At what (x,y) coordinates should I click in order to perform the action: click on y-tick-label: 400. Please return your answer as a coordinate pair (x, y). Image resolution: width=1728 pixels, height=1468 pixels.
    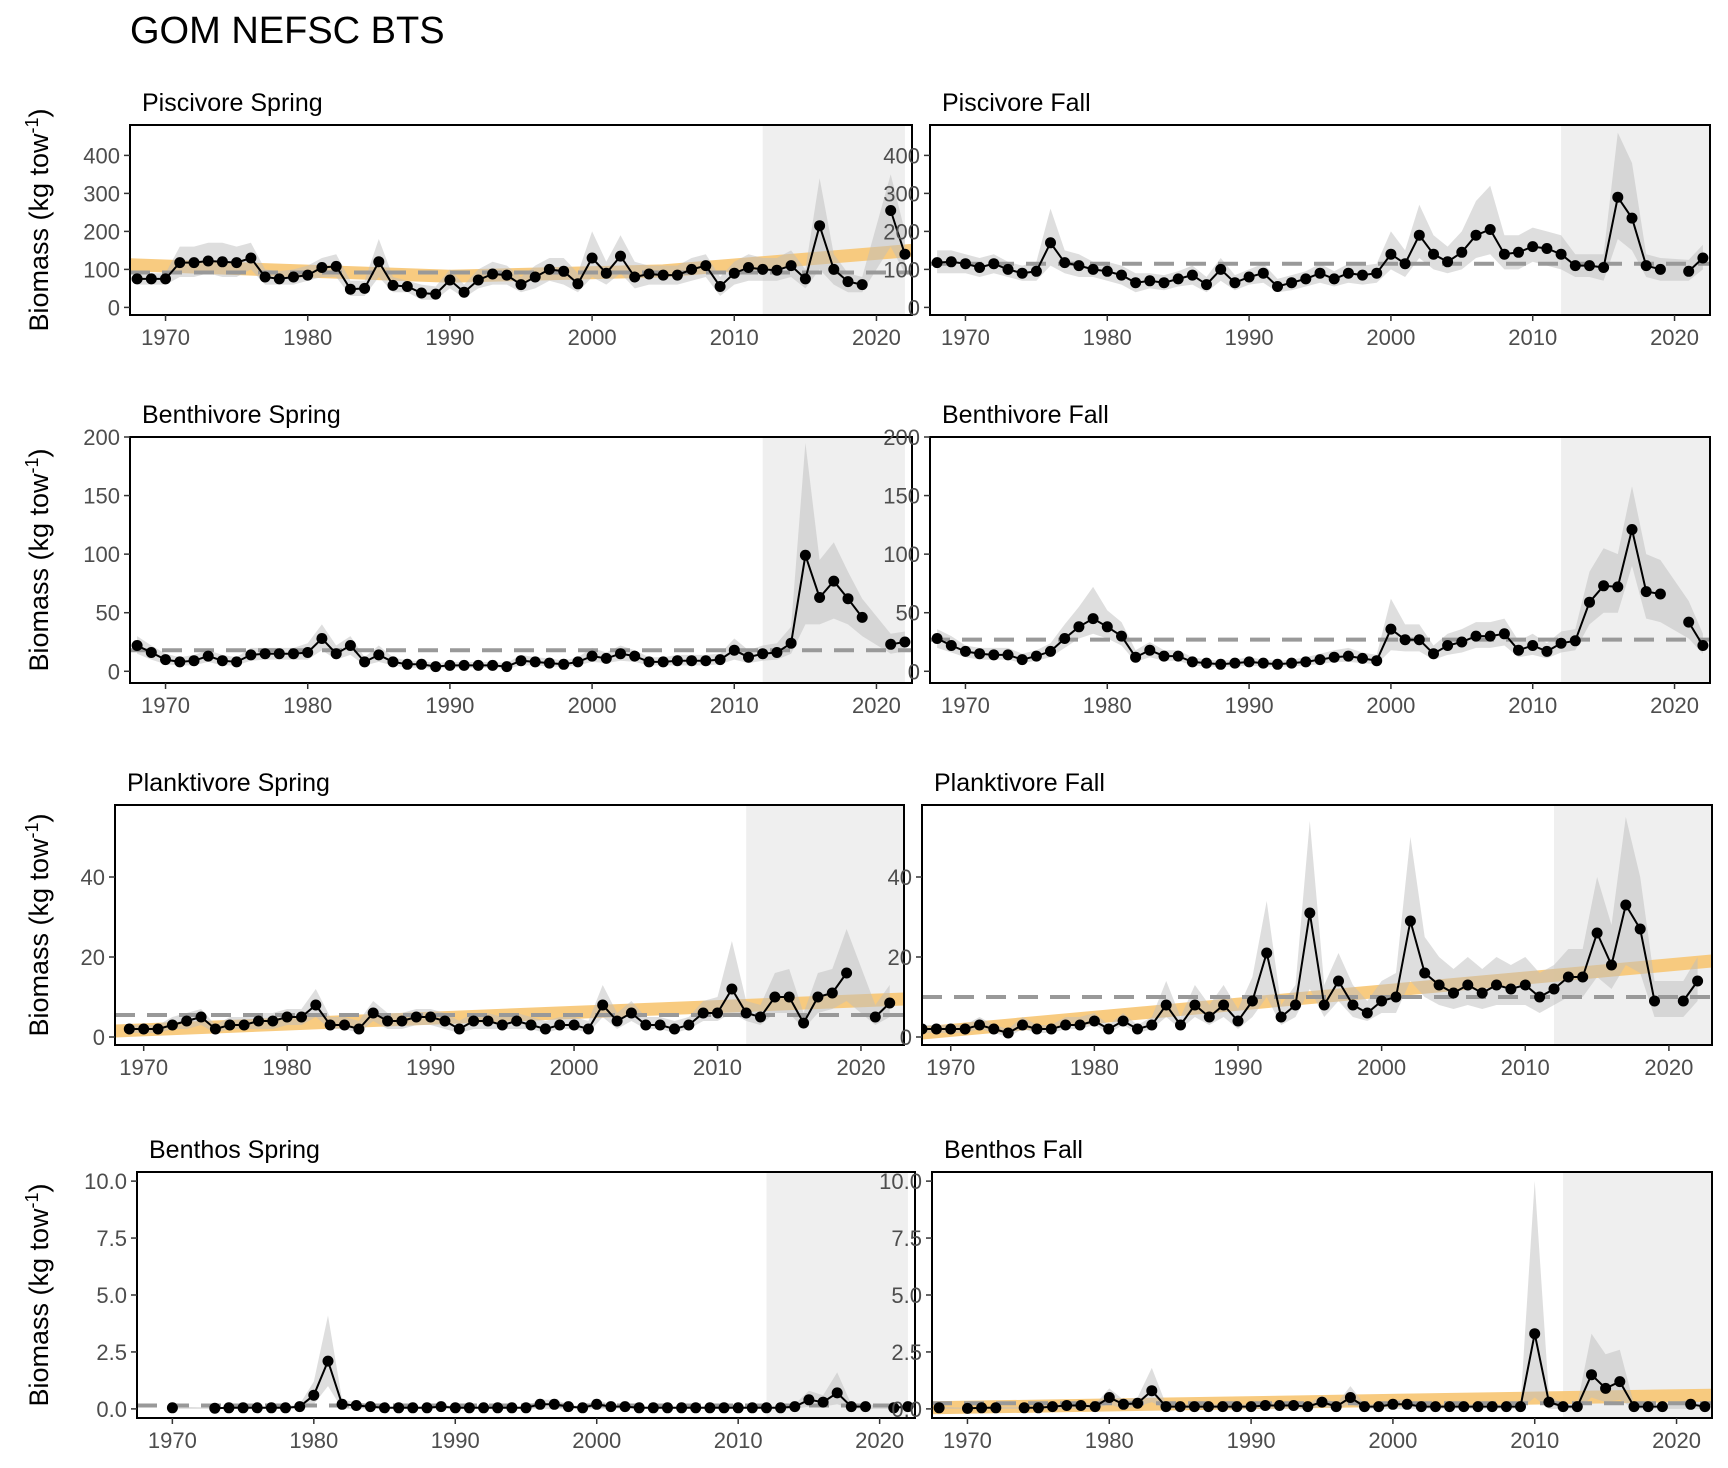
    Looking at the image, I should click on (101, 155).